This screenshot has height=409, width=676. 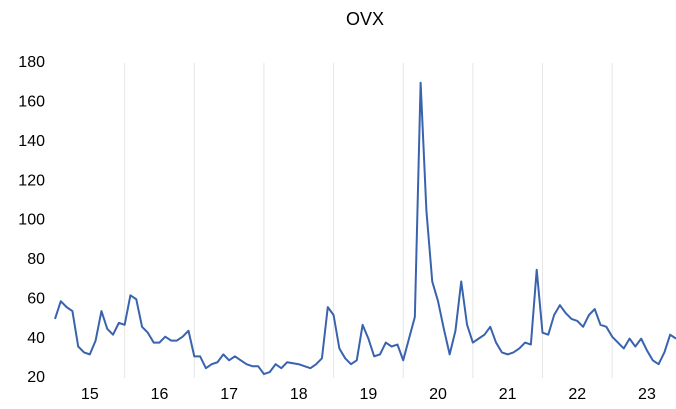 What do you see at coordinates (365, 19) in the screenshot?
I see `chart-title: OVX` at bounding box center [365, 19].